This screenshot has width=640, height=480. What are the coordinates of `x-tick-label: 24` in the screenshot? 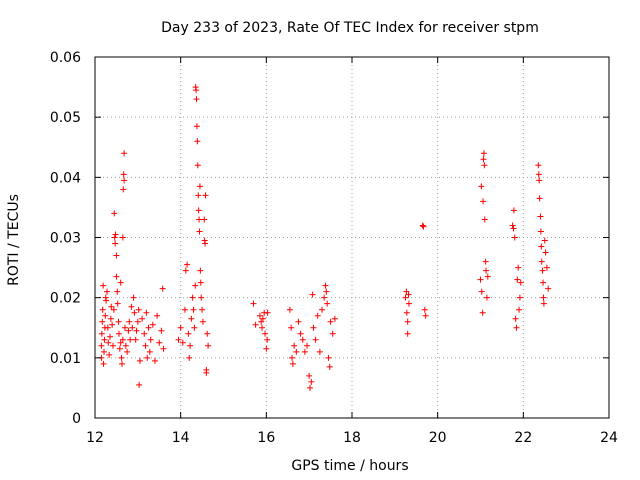 It's located at (609, 438).